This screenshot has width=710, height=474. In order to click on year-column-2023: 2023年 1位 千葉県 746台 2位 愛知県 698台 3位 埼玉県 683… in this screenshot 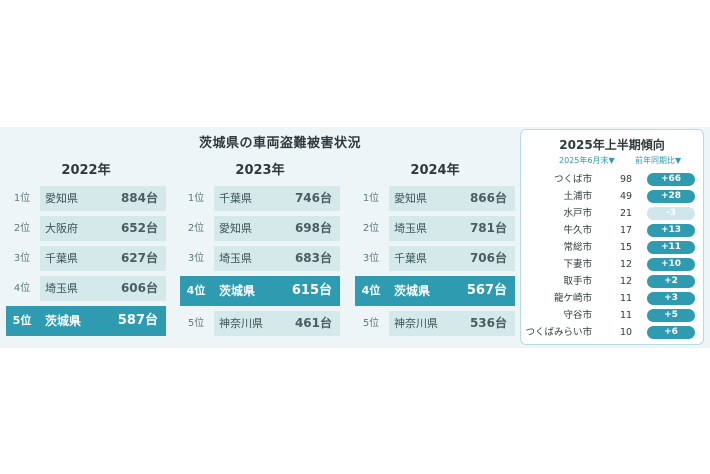, I will do `click(260, 251)`.